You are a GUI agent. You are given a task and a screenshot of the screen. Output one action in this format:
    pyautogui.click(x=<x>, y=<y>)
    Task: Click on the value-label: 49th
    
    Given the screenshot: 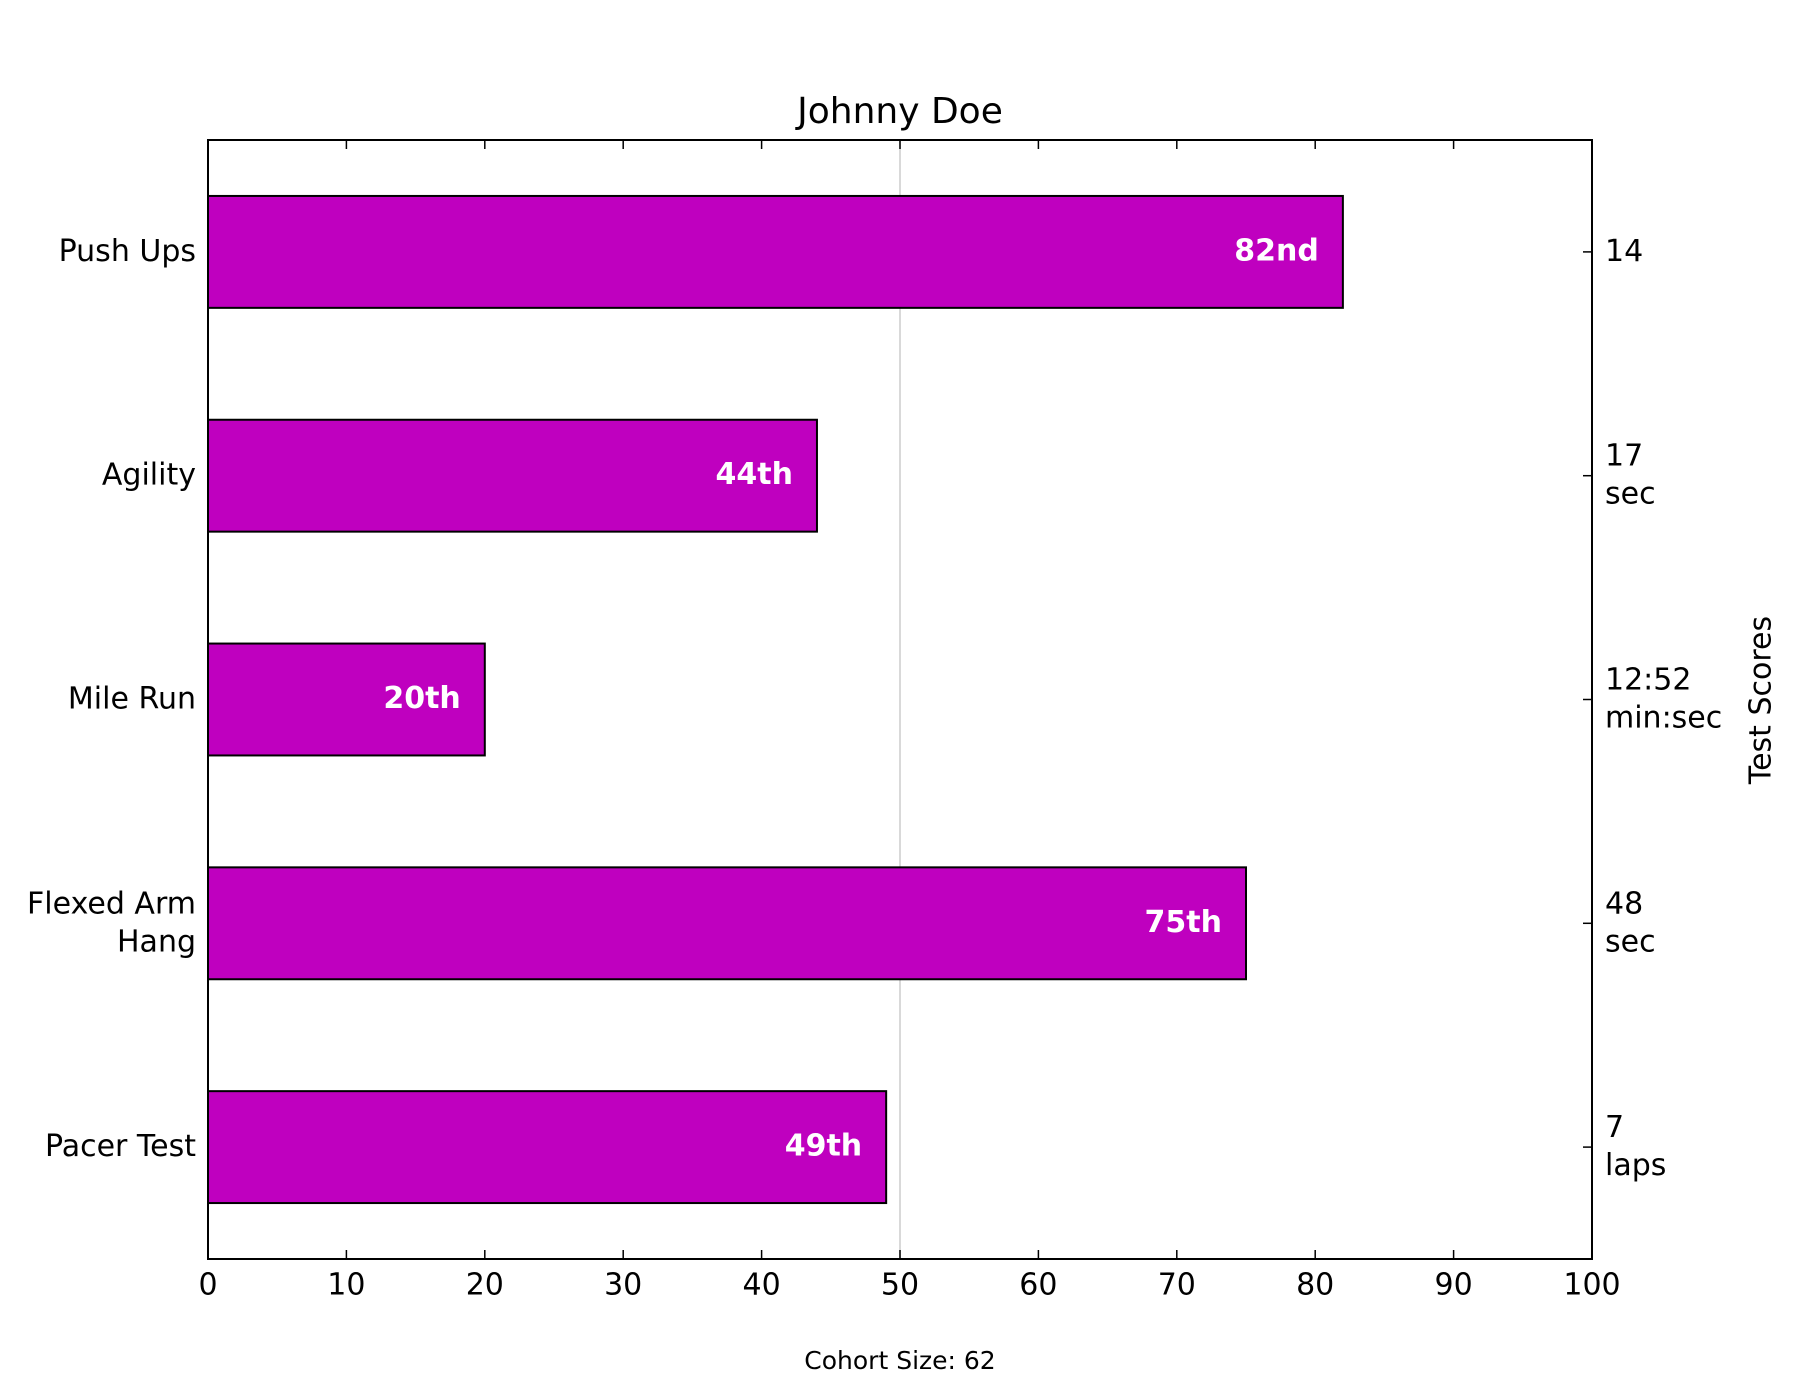 What is the action you would take?
    pyautogui.click(x=823, y=1146)
    